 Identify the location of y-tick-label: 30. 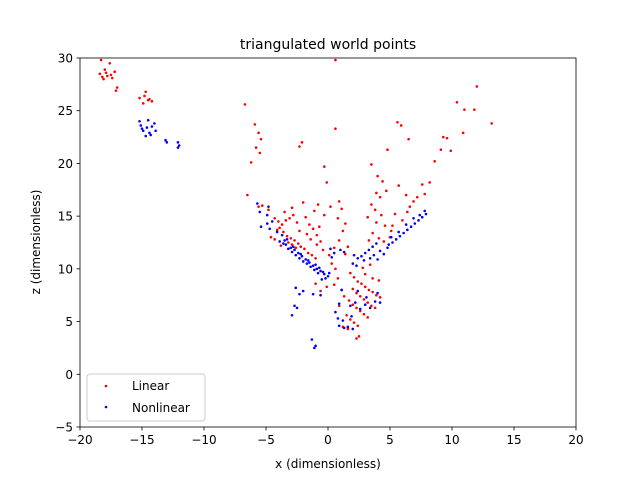
(65, 59).